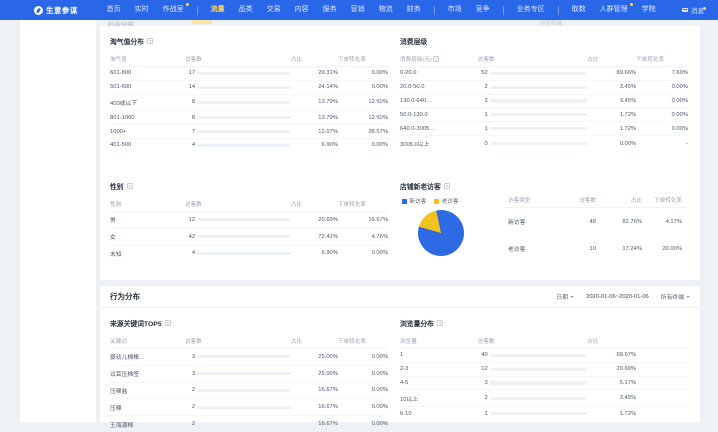  I want to click on legend-item-新访客: 新访客, so click(414, 201).